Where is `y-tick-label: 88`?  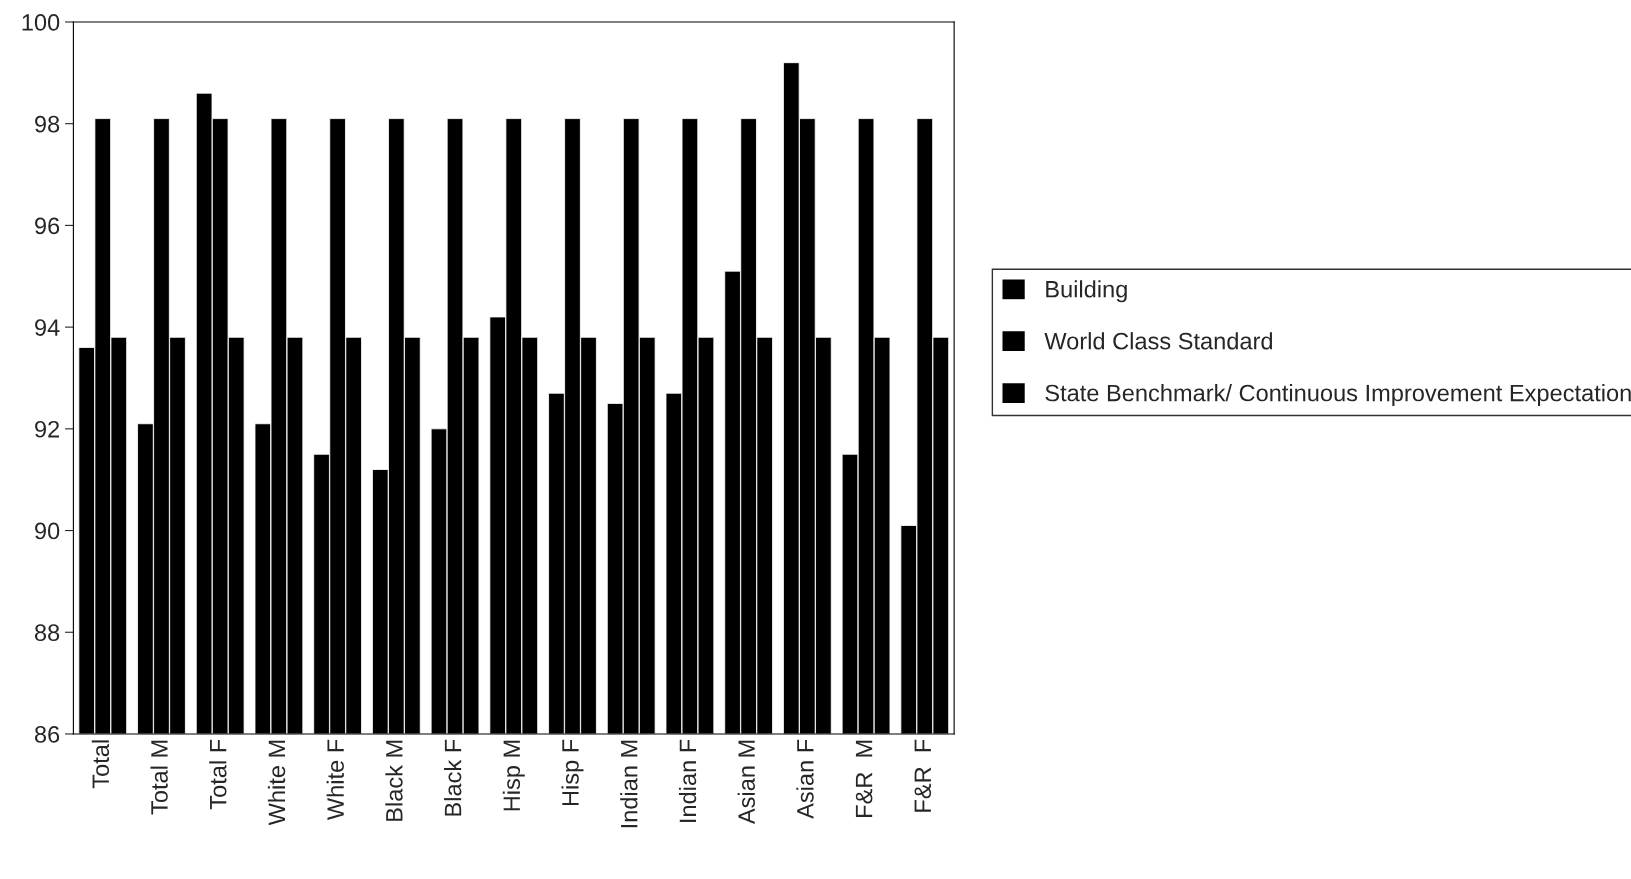
y-tick-label: 88 is located at coordinates (47, 633).